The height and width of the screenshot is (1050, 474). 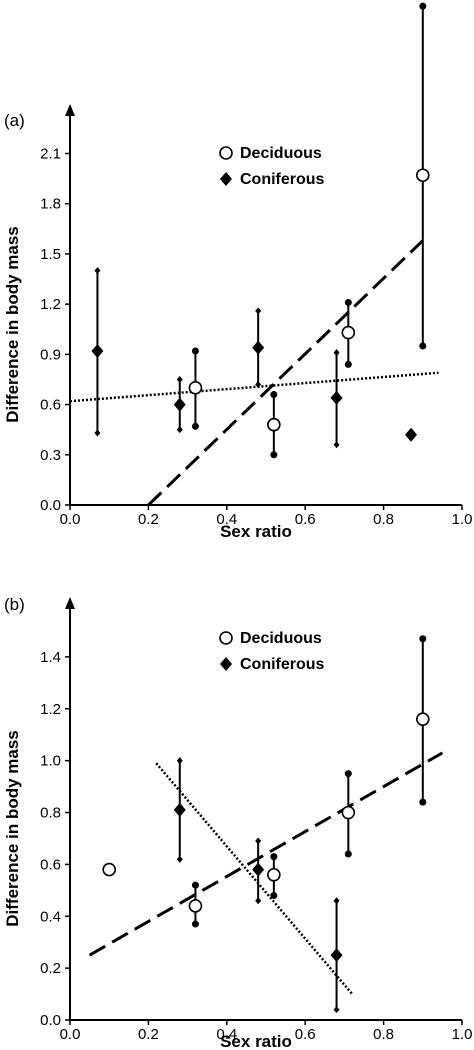 What do you see at coordinates (50, 254) in the screenshot?
I see `y-tick-label: 1.5` at bounding box center [50, 254].